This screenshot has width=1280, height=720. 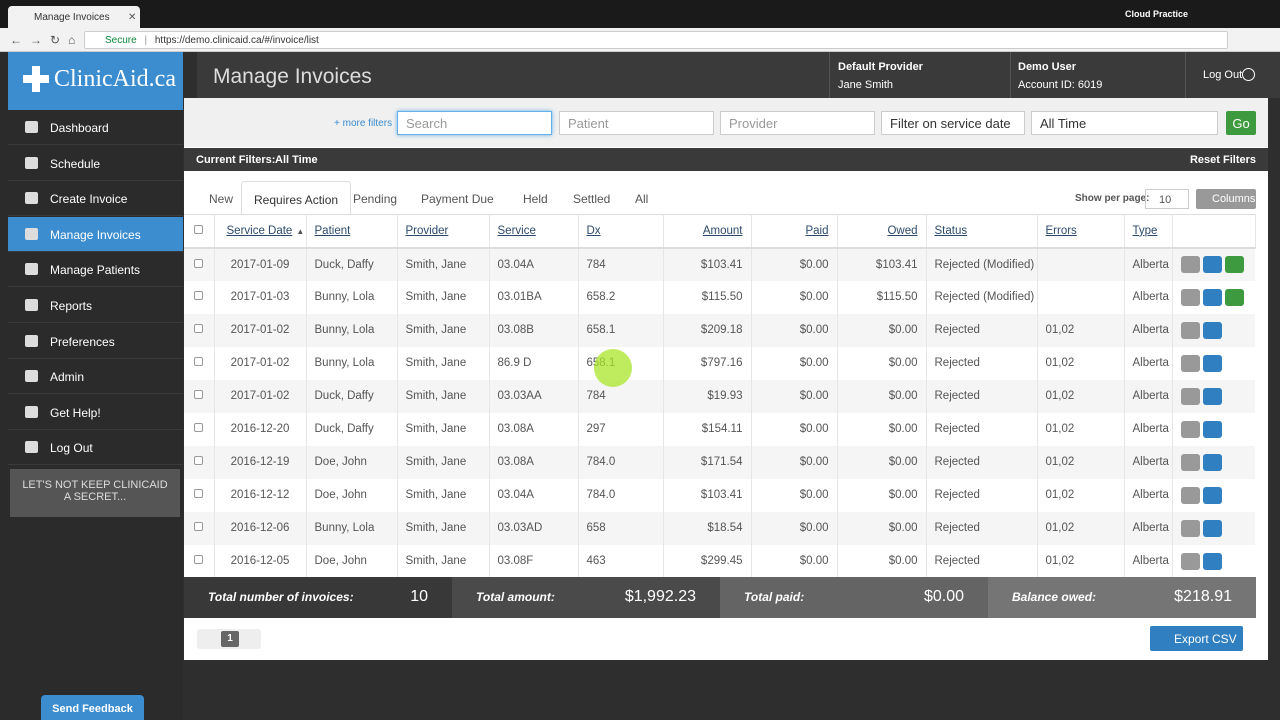 What do you see at coordinates (854, 597) in the screenshot?
I see `total-block: Total paid: $0.00` at bounding box center [854, 597].